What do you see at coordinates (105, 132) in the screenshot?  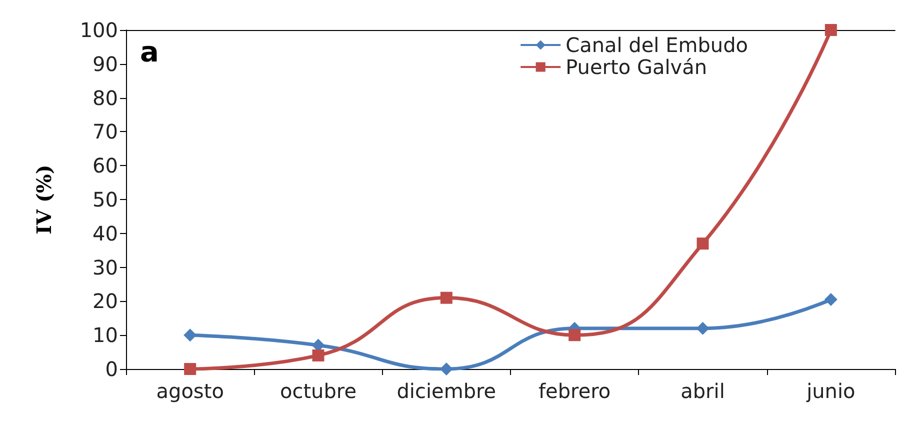 I see `y-tick-label: 70` at bounding box center [105, 132].